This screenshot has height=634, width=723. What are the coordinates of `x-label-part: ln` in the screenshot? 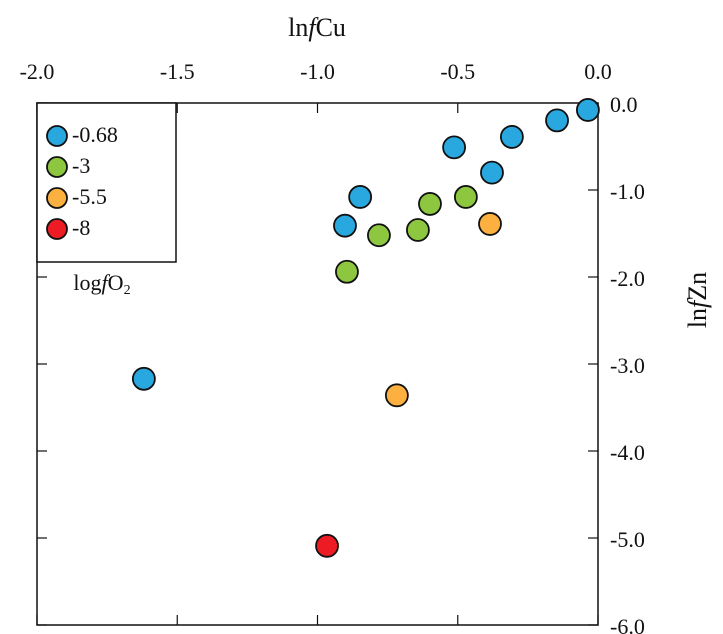 It's located at (298, 27).